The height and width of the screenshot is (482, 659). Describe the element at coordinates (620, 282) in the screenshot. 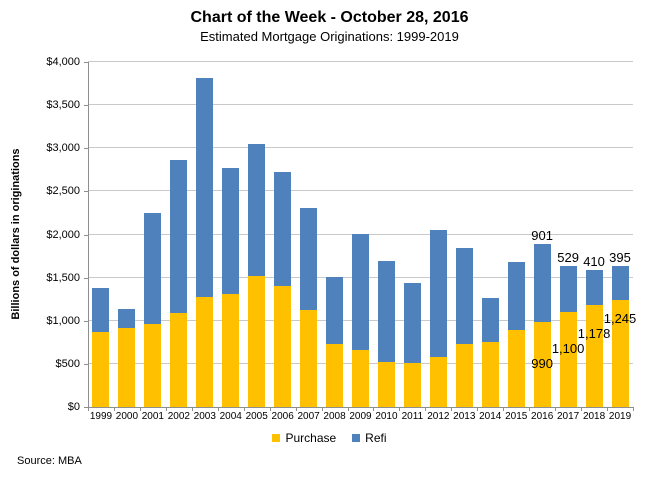

I see `bar-refi-2019` at that location.